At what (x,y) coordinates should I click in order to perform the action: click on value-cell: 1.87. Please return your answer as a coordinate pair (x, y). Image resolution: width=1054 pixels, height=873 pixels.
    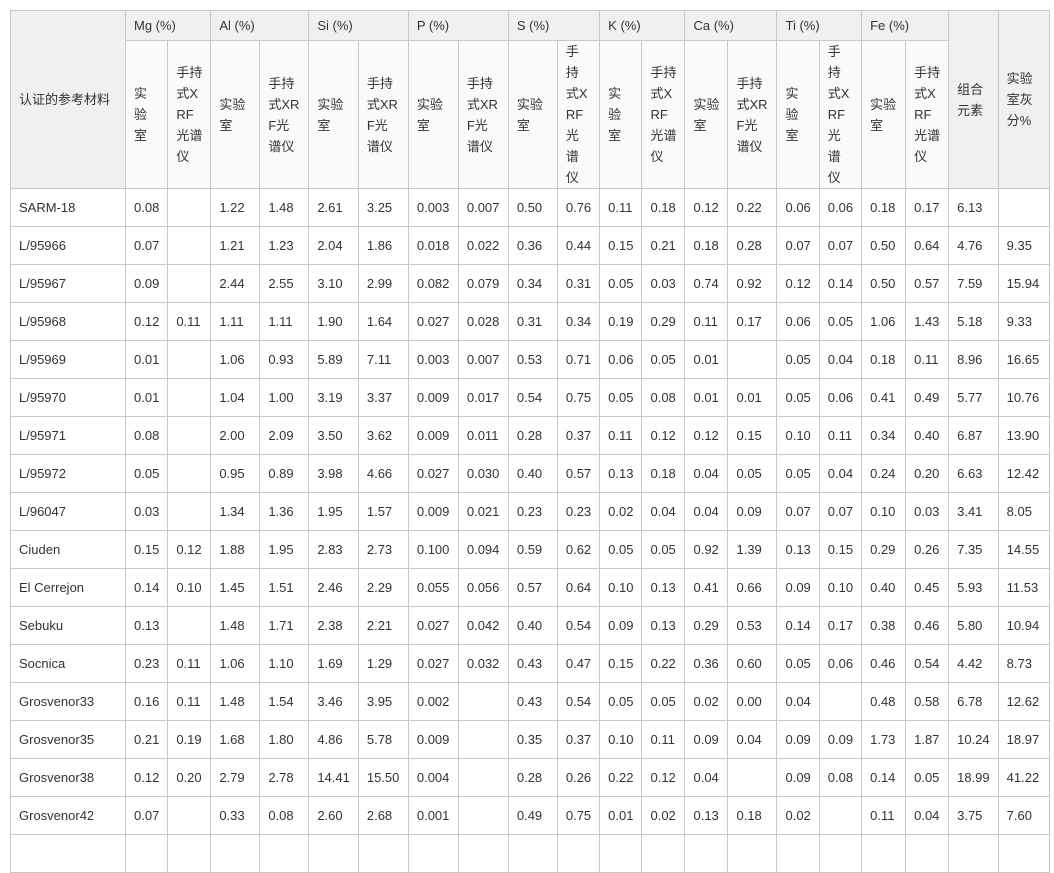
    Looking at the image, I should click on (927, 739).